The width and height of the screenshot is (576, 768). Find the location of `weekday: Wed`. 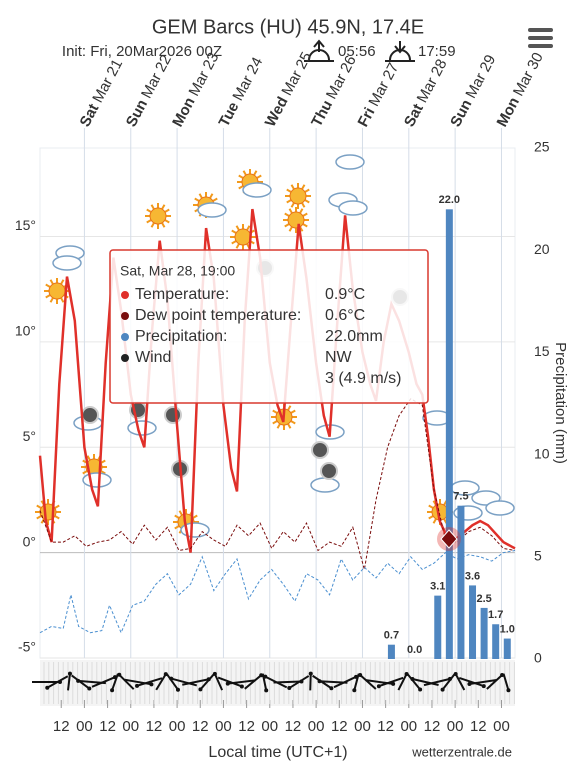

weekday: Wed is located at coordinates (277, 112).